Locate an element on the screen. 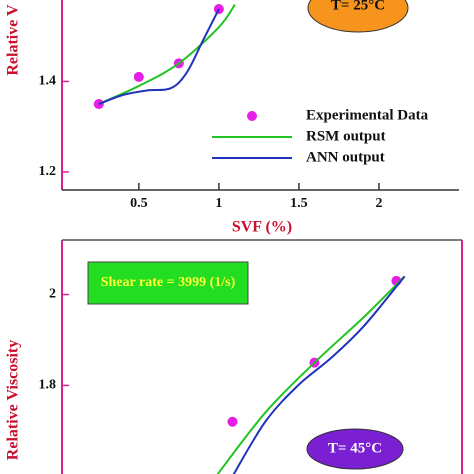 The image size is (474, 474). plot-area is located at coordinates (164, 56).